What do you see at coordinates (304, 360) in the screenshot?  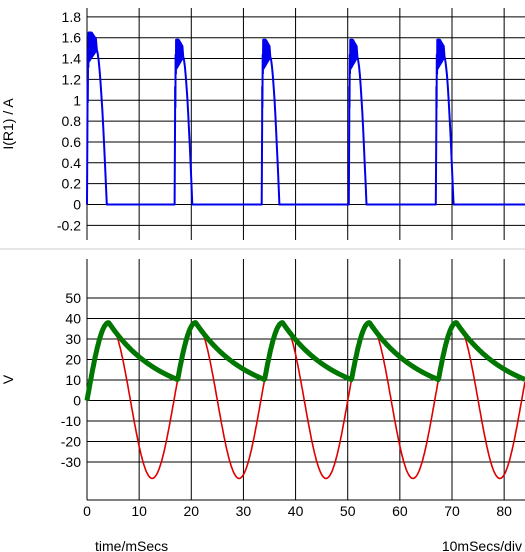 I see `output-voltage-line` at bounding box center [304, 360].